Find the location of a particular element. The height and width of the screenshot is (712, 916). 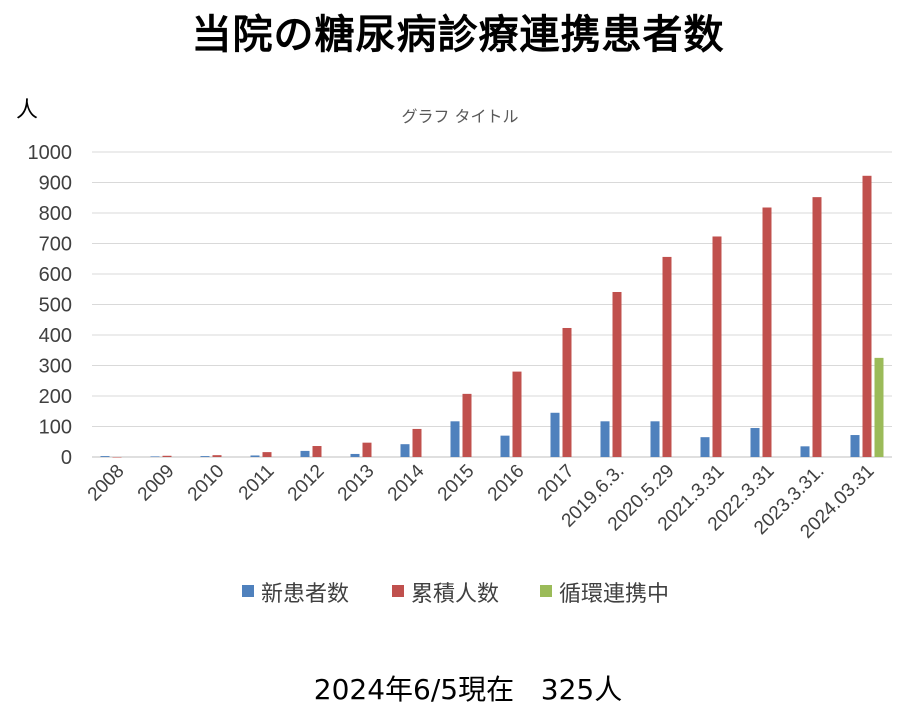

bar-2-2010 is located at coordinates (217, 456).